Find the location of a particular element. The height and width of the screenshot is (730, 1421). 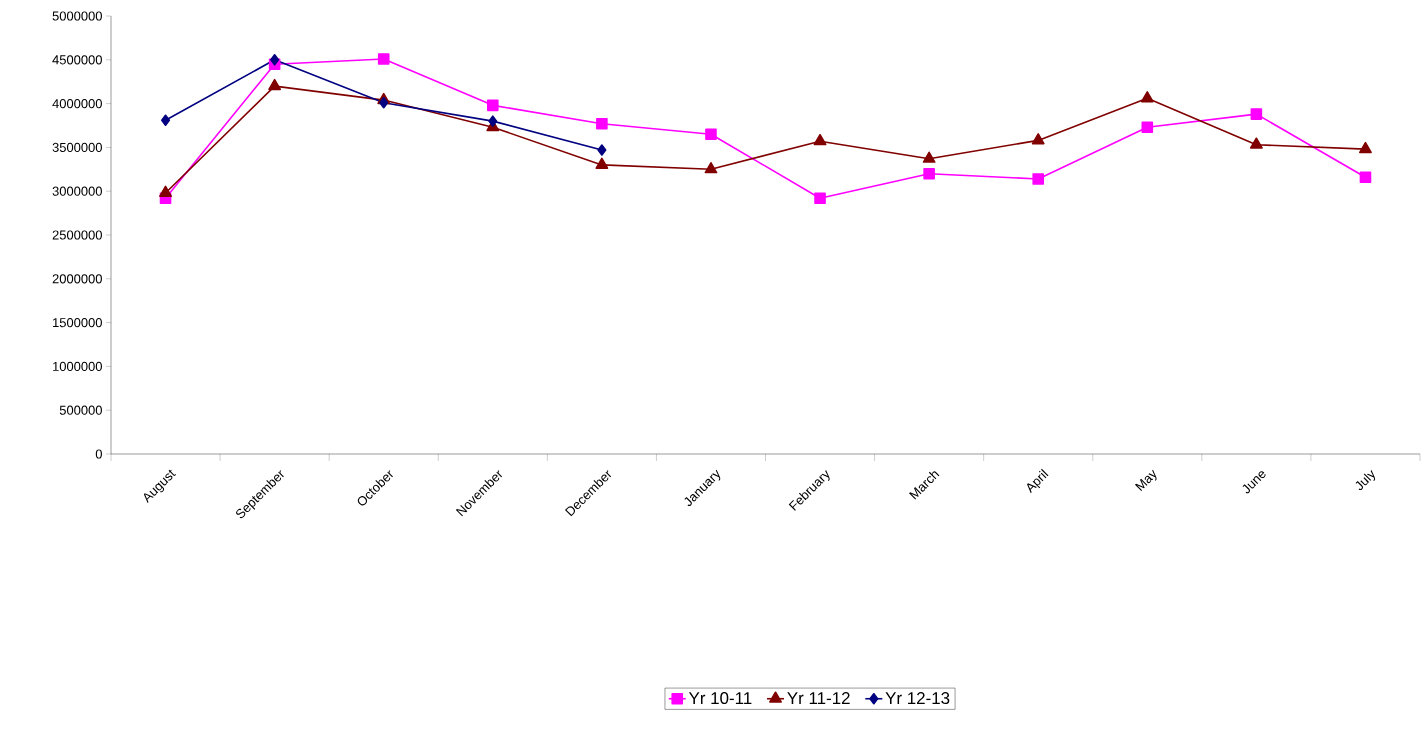

legend-label: Yr 11-12 is located at coordinates (818, 698).